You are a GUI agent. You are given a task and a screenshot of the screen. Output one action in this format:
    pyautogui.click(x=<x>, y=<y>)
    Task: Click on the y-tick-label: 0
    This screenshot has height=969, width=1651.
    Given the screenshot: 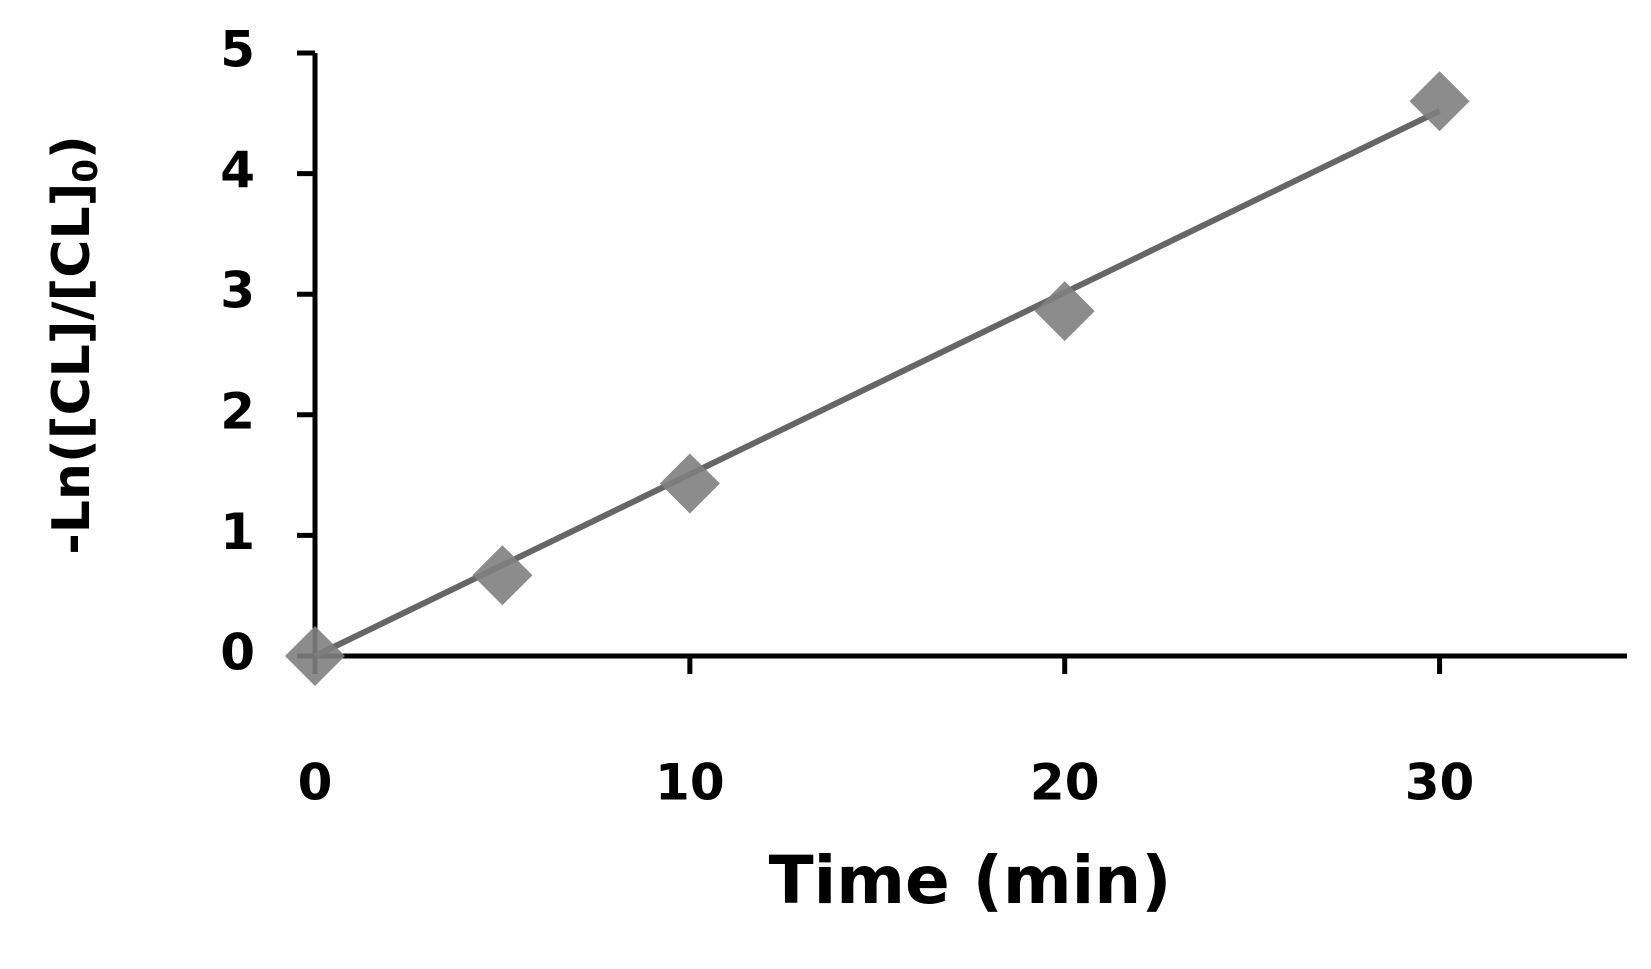 What is the action you would take?
    pyautogui.click(x=237, y=653)
    